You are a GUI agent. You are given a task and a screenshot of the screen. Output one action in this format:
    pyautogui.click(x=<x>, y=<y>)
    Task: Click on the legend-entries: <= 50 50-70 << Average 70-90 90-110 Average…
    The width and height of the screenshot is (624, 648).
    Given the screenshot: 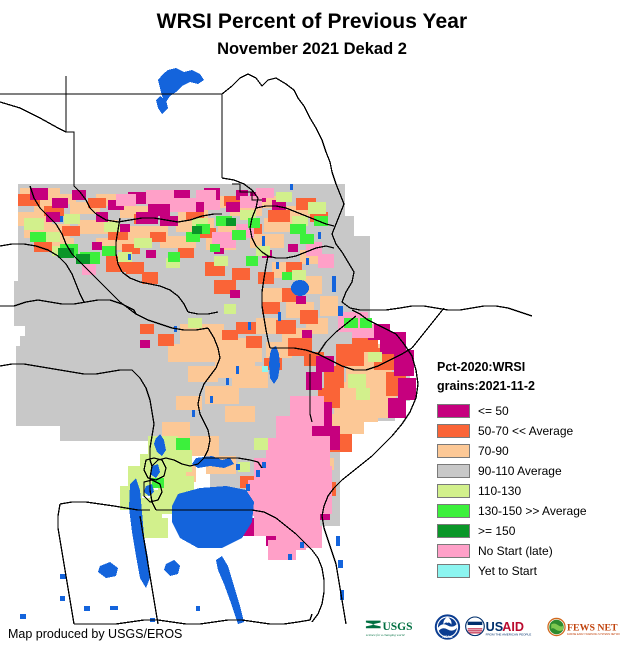 What is the action you would take?
    pyautogui.click(x=529, y=491)
    